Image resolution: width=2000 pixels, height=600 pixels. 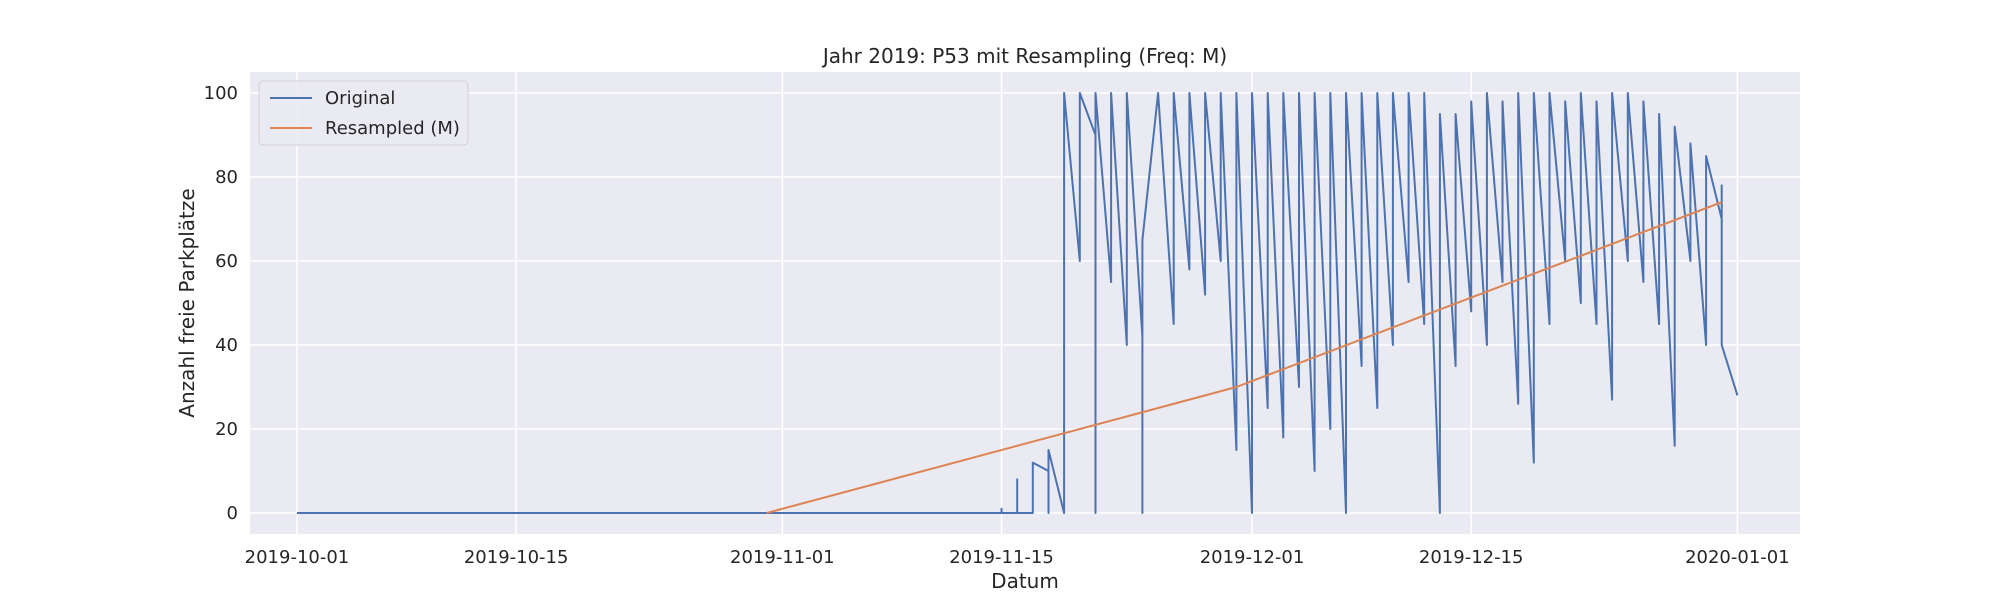 I want to click on x-tick-label: 2019-11-01, so click(x=782, y=557).